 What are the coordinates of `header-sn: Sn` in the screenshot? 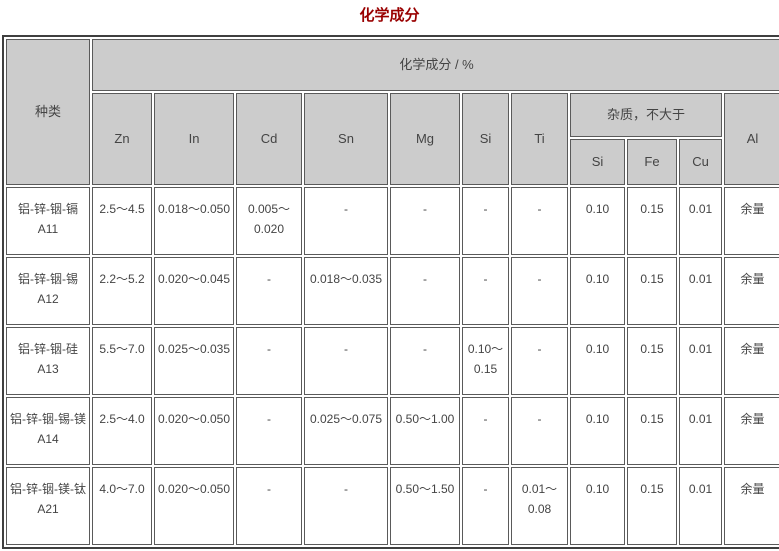 It's located at (346, 139).